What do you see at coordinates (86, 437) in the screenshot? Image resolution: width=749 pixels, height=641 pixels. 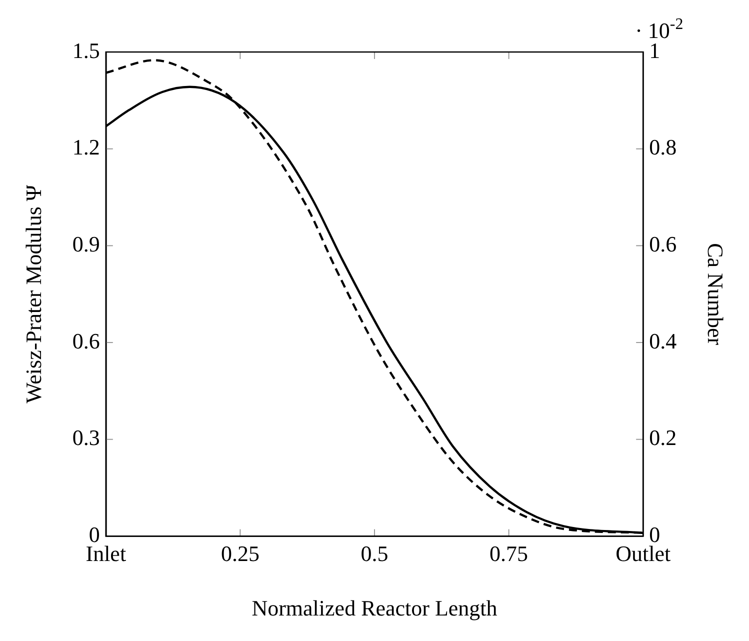 I see `y-tick-label: 0.3` at bounding box center [86, 437].